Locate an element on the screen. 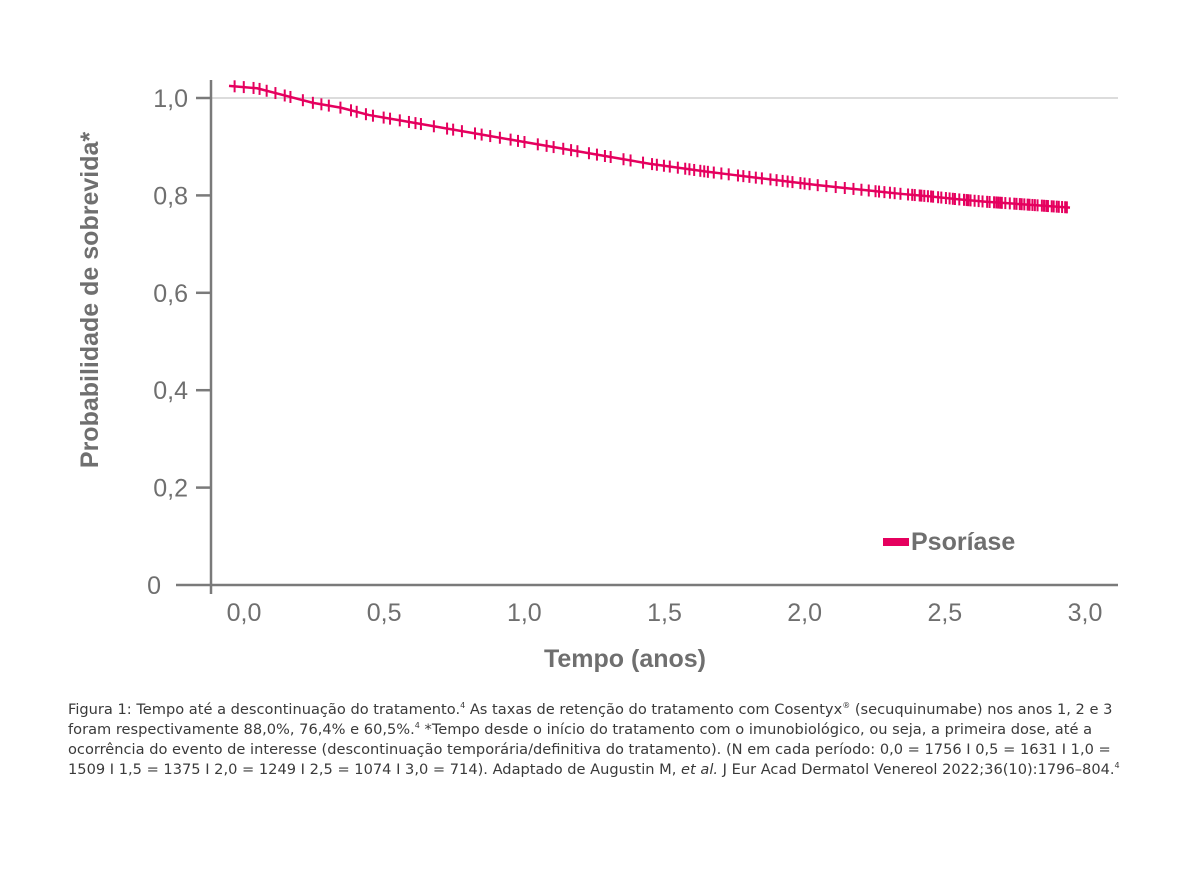 Image resolution: width=1200 pixels, height=880 pixels. y-tick-label: 0,2 is located at coordinates (170, 489).